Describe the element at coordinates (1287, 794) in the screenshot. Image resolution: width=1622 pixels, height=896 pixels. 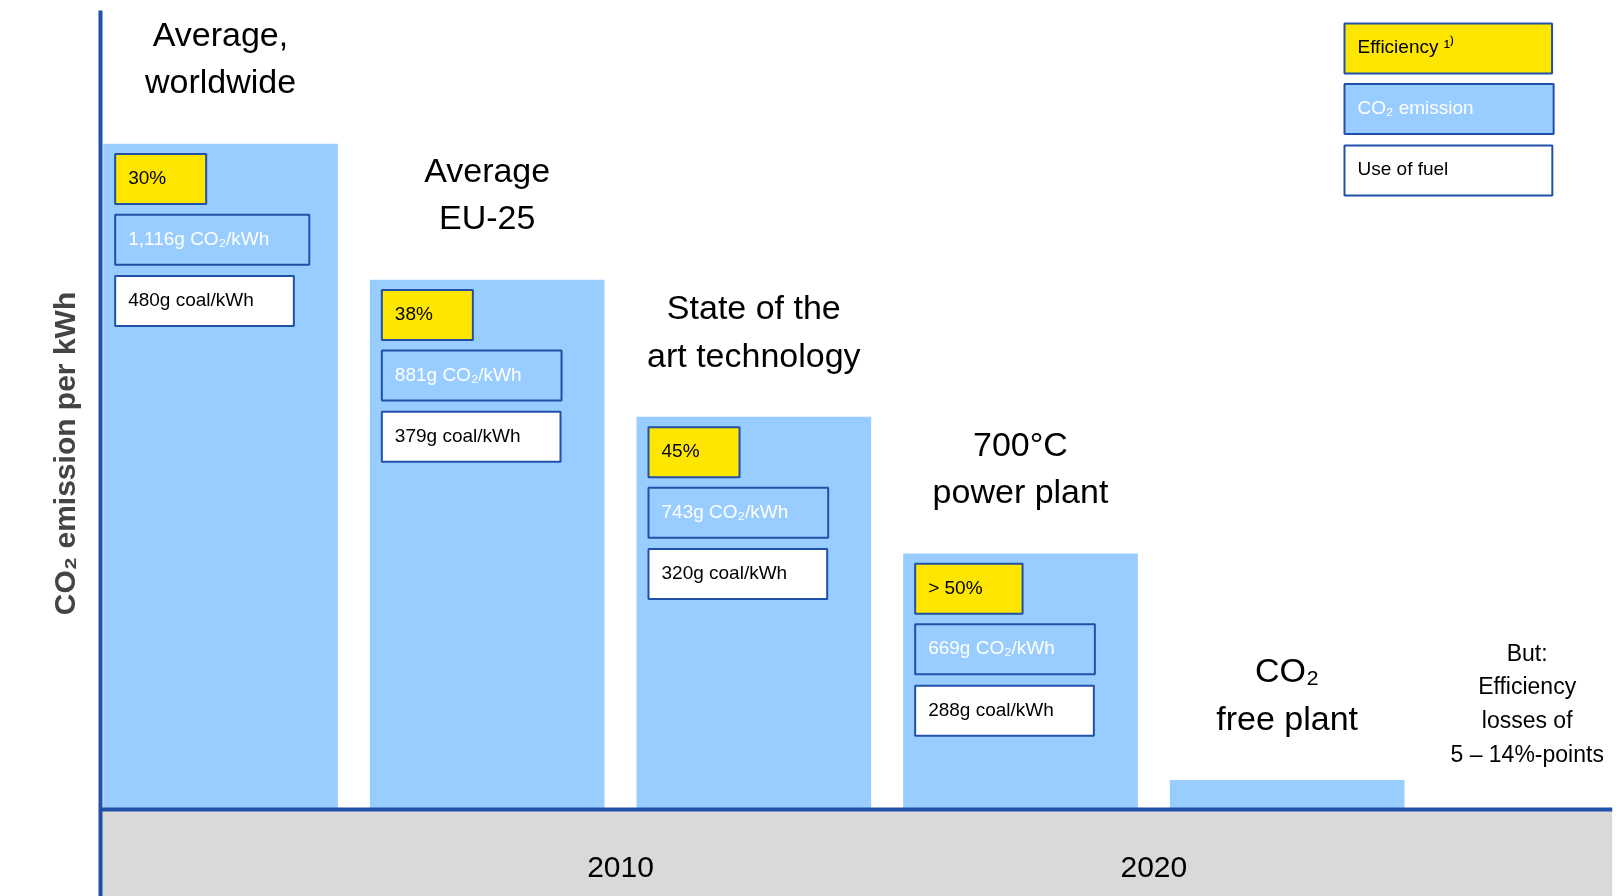
I see `bar` at that location.